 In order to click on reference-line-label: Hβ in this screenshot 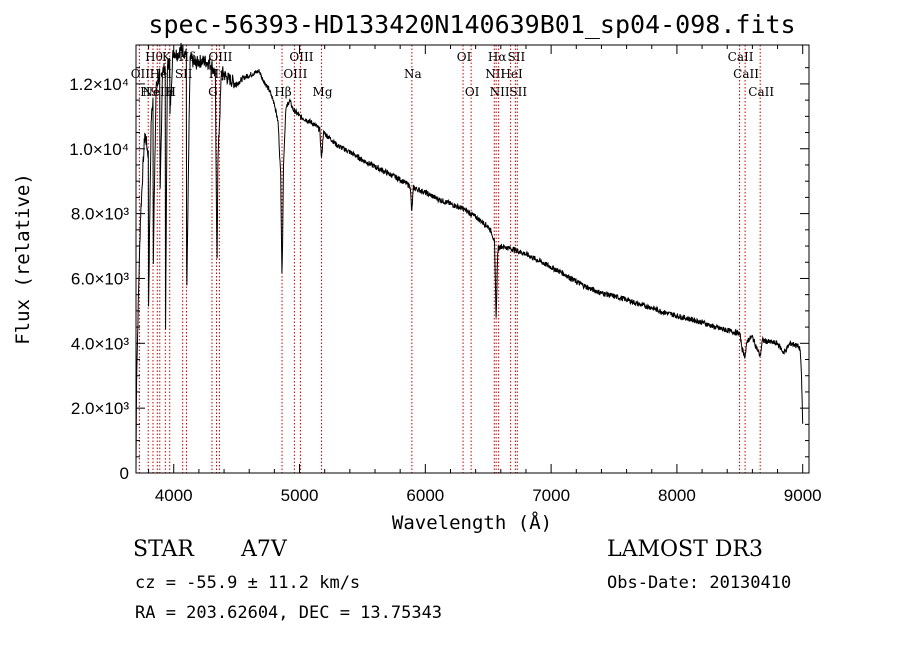, I will do `click(282, 92)`.